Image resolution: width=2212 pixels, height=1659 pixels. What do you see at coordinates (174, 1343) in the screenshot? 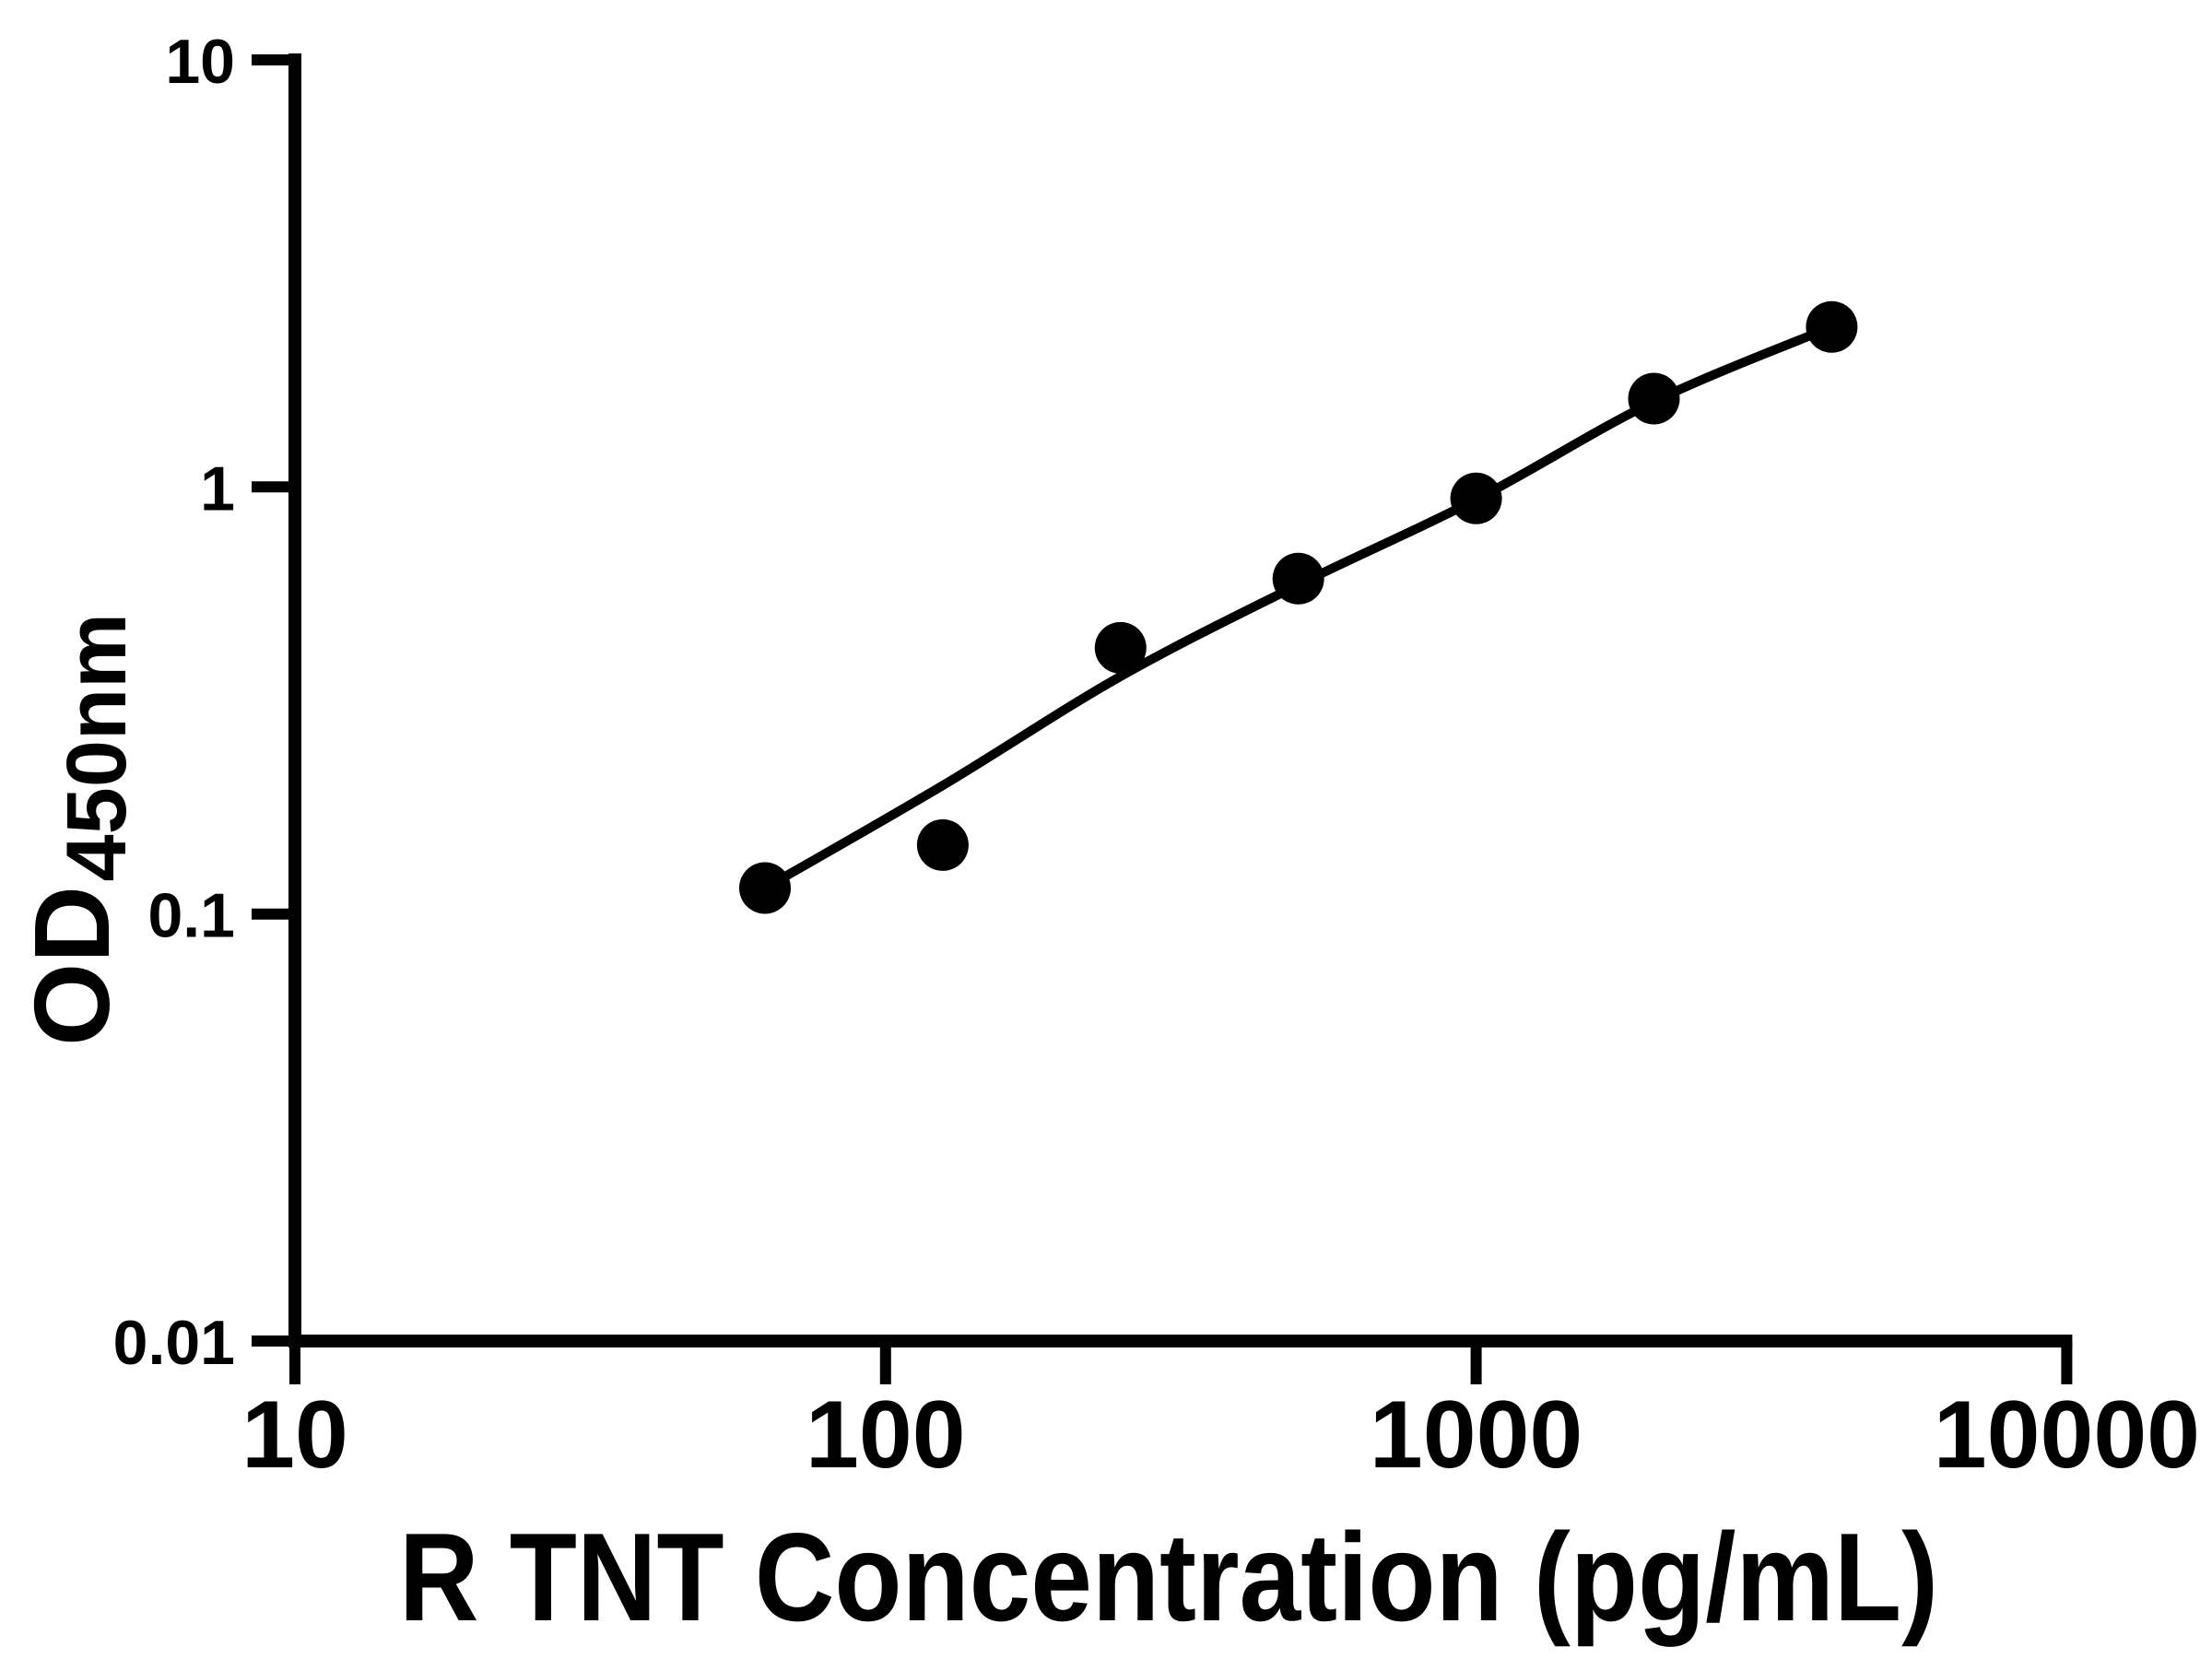
I see `y-tick-label: 0.01` at bounding box center [174, 1343].